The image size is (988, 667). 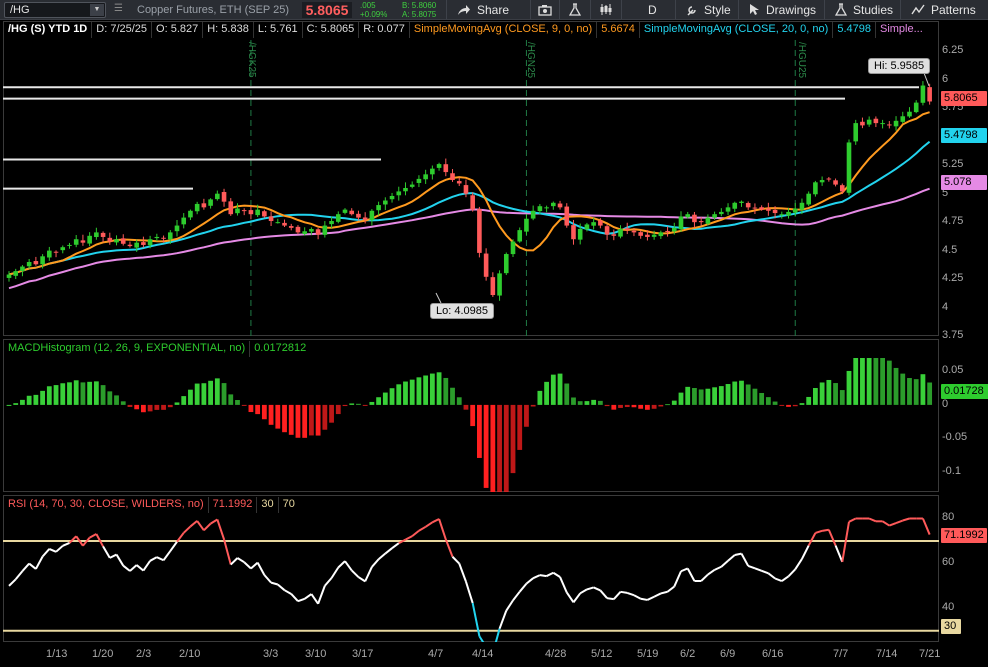 I want to click on flask-icon, so click(x=574, y=9).